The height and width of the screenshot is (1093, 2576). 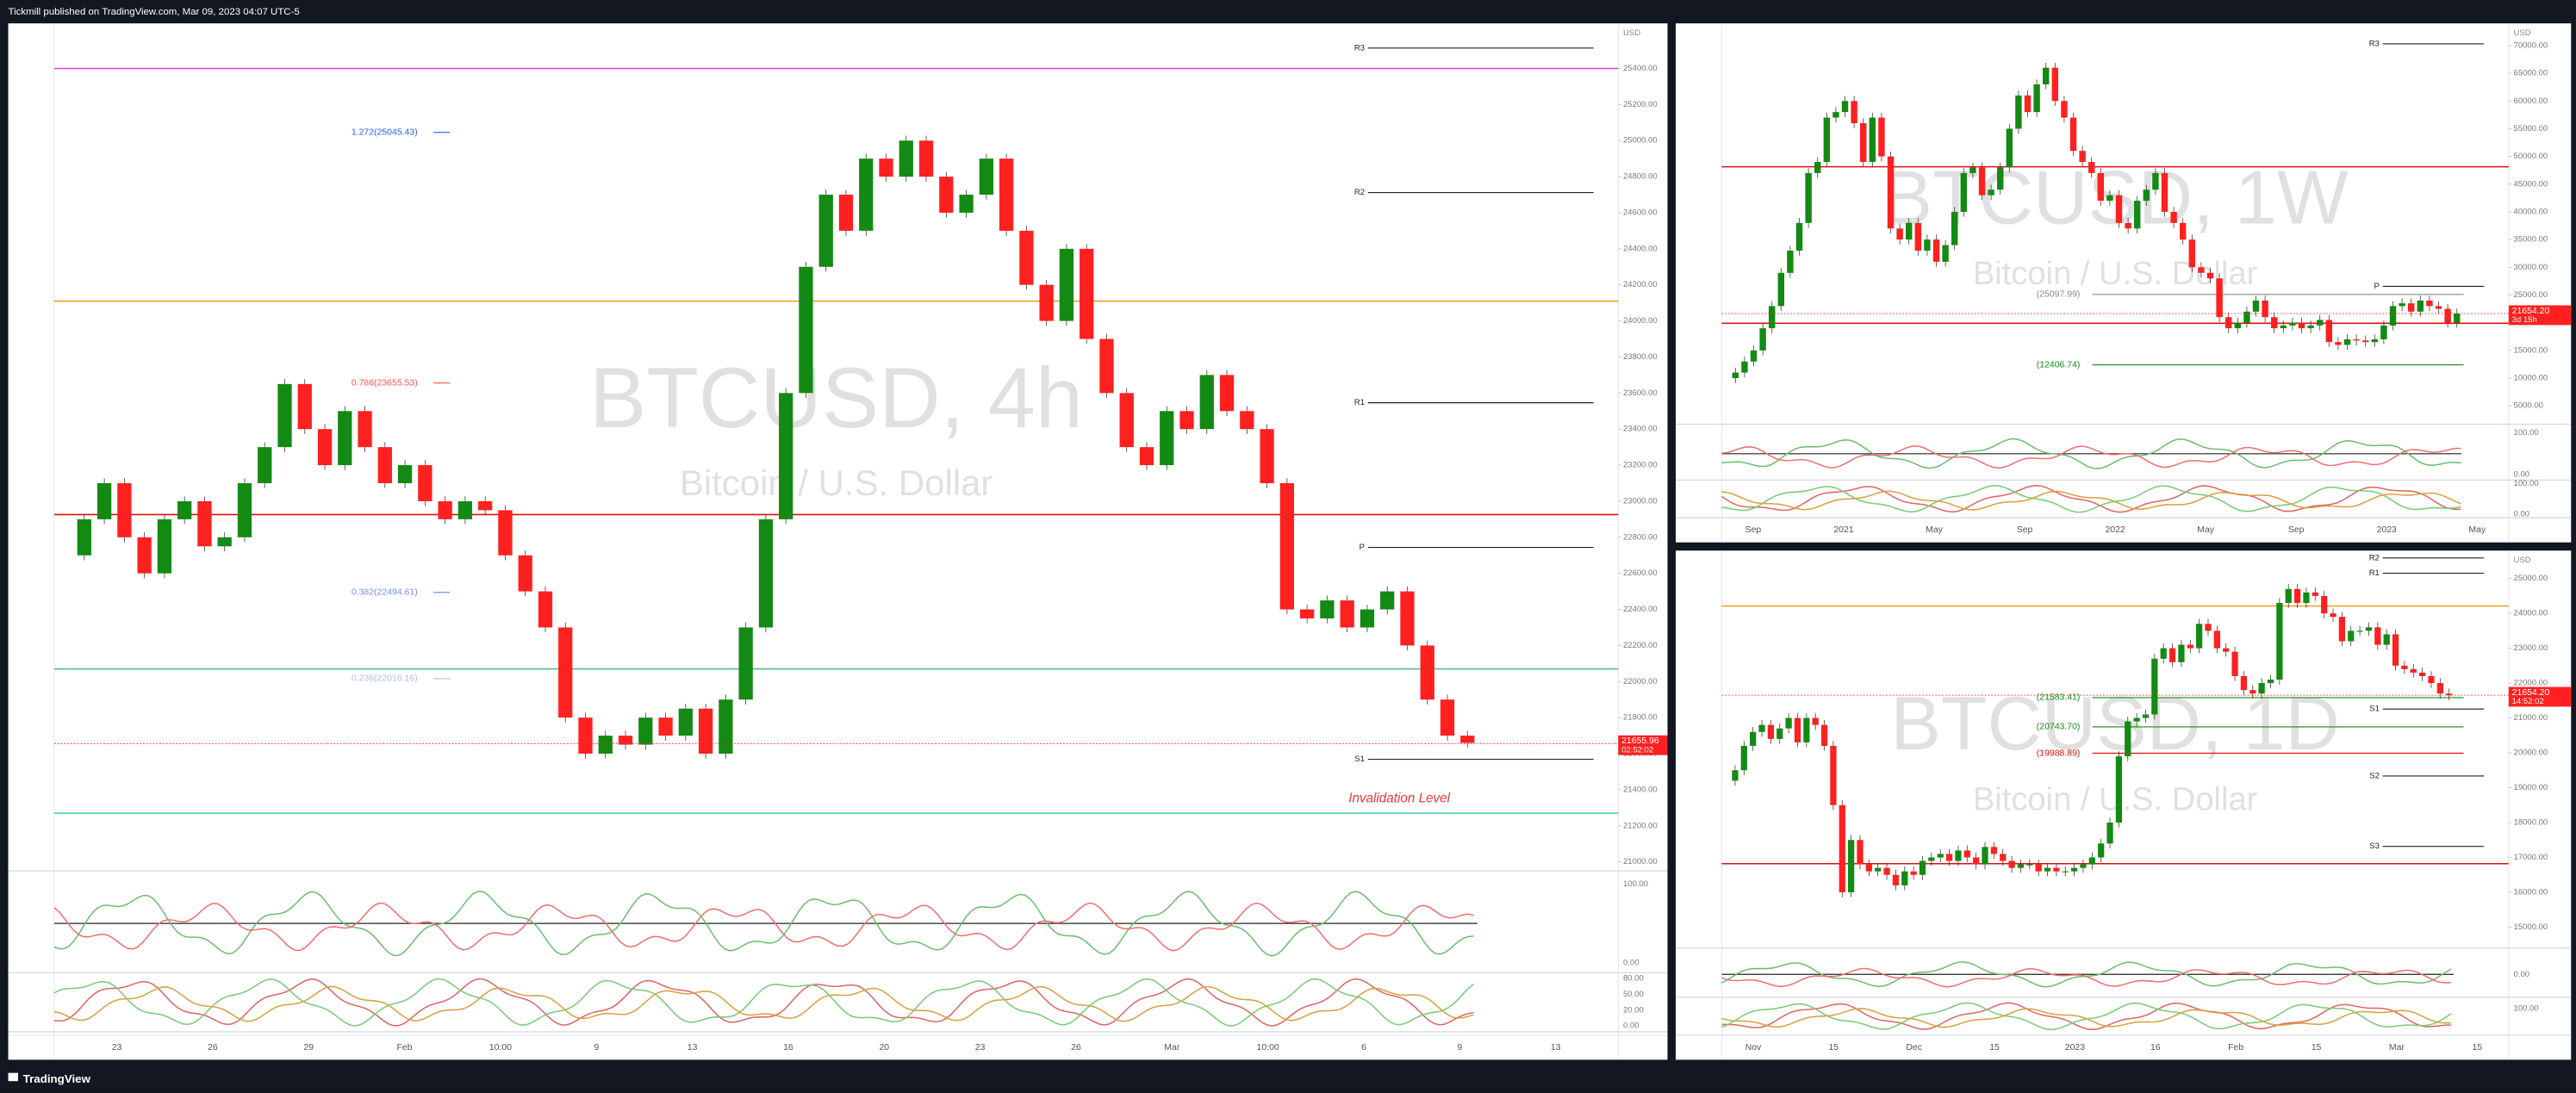 I want to click on brand: TradingView, so click(x=57, y=1078).